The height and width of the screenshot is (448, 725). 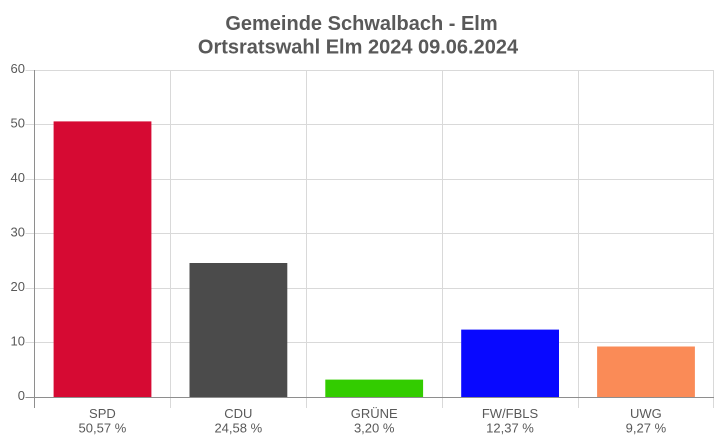 What do you see at coordinates (646, 413) in the screenshot?
I see `svg-text: UWG` at bounding box center [646, 413].